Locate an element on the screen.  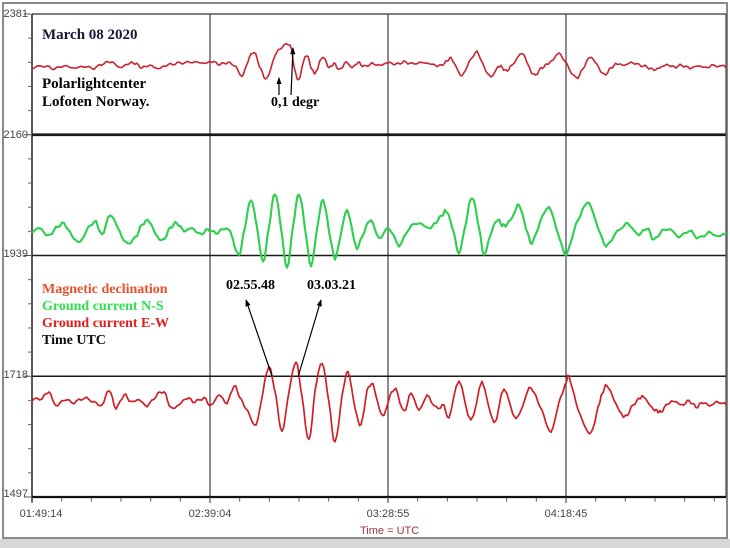
legend-ground-current-ns: Ground current N-S is located at coordinates (103, 306).